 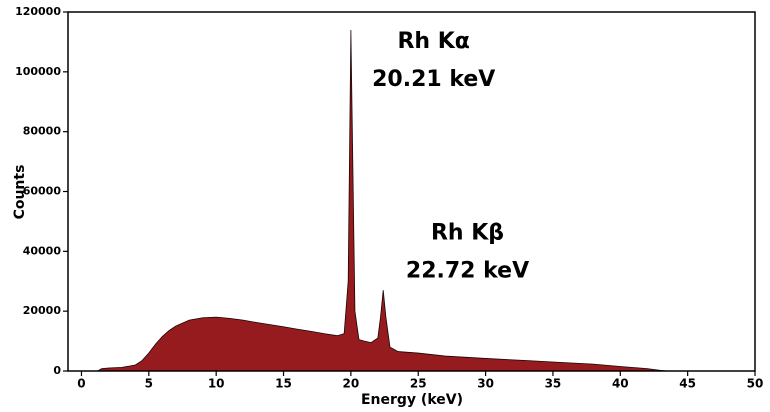 What do you see at coordinates (42, 191) in the screenshot?
I see `y-tick-label: 60000` at bounding box center [42, 191].